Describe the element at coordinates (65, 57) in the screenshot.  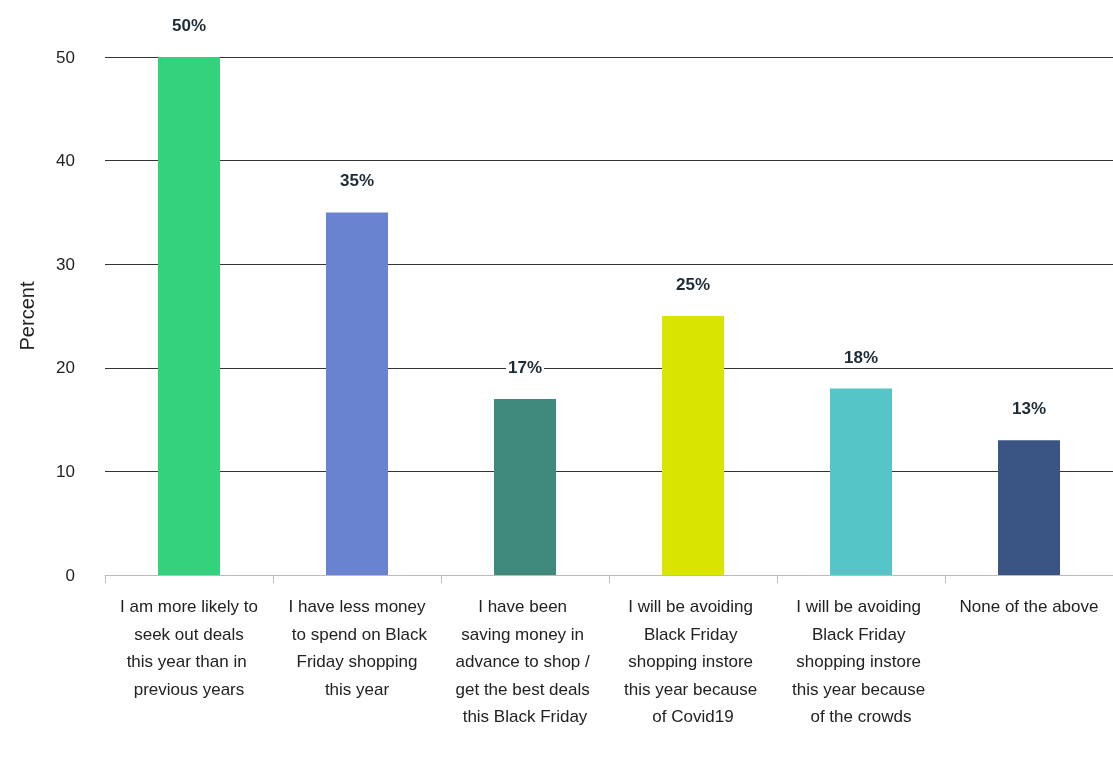
I see `y-tick-label: 50` at that location.